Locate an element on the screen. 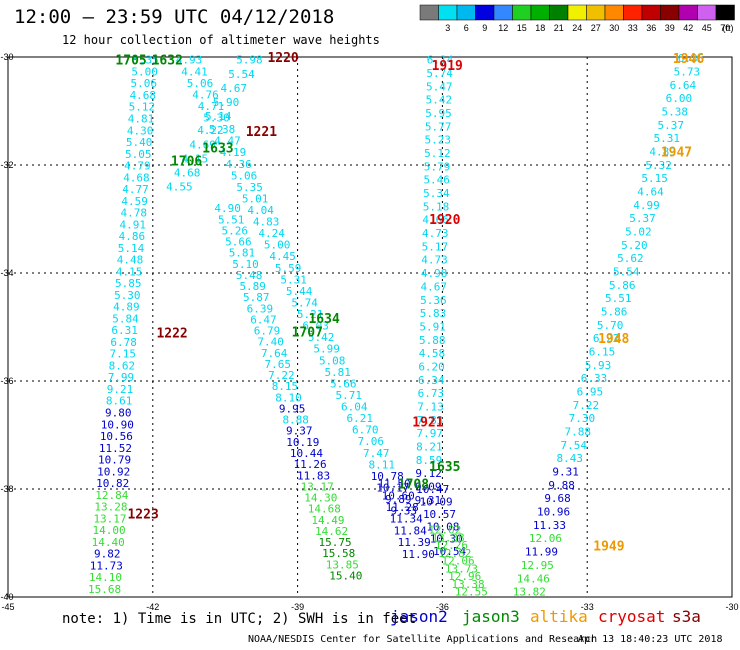  pass-time-label: 1949 is located at coordinates (608, 547).